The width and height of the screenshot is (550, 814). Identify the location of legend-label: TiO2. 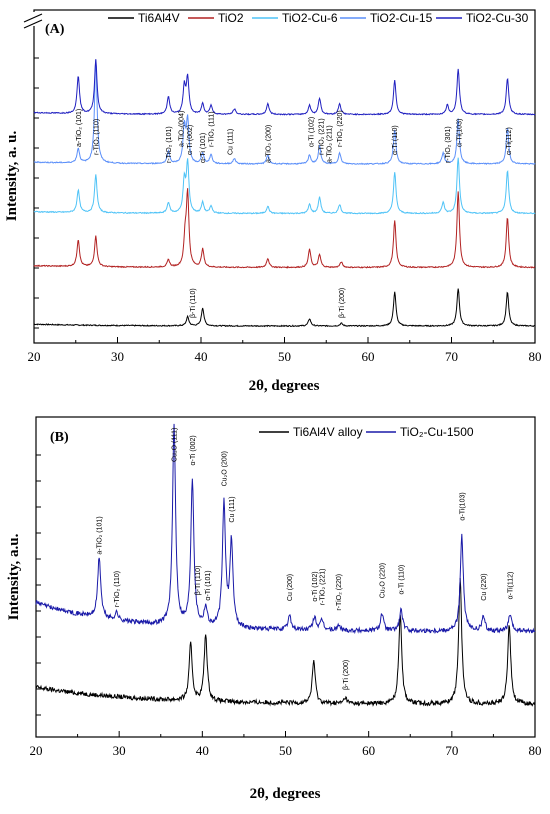
(231, 18).